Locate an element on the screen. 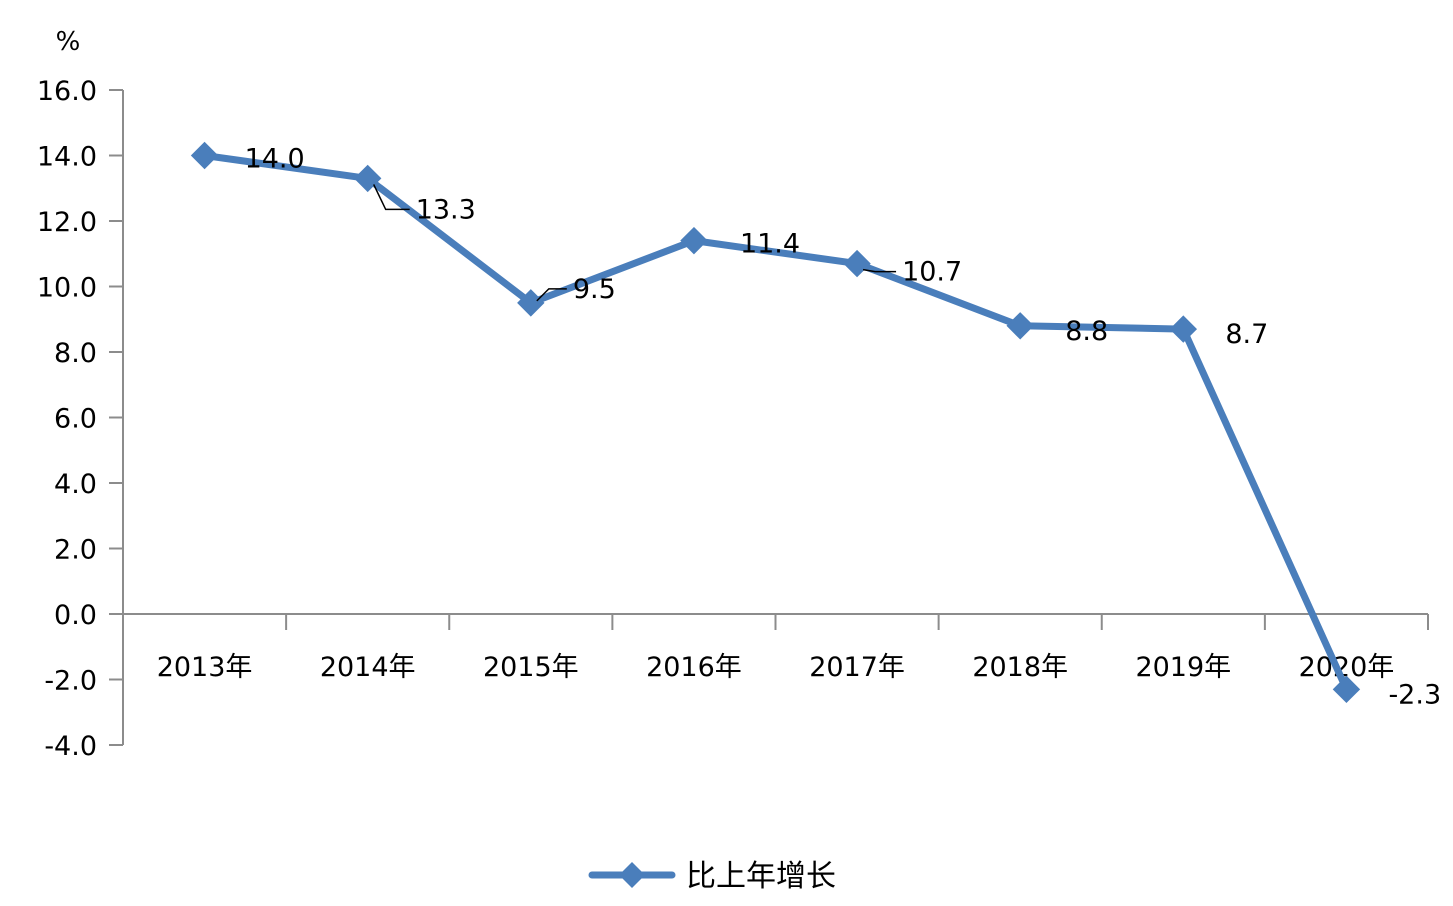 The height and width of the screenshot is (906, 1453). y-axis-unit-label: % is located at coordinates (68, 42).